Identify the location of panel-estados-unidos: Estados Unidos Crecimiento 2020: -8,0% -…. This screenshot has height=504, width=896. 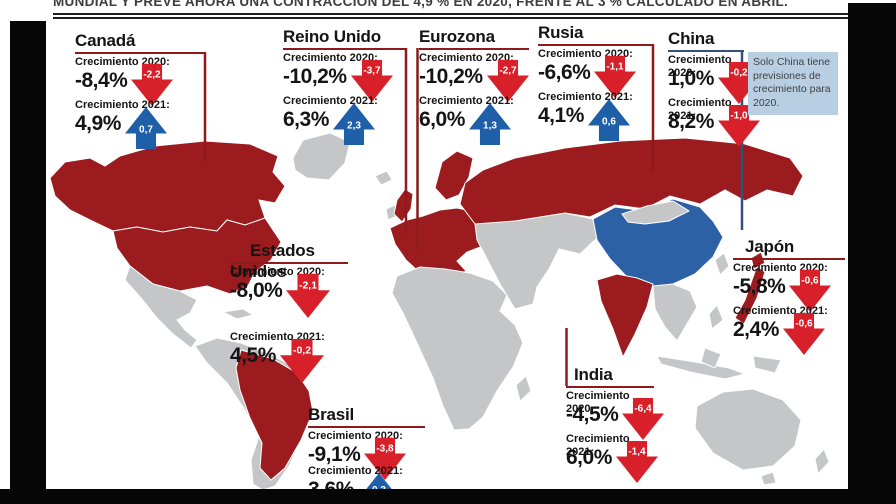
(289, 317).